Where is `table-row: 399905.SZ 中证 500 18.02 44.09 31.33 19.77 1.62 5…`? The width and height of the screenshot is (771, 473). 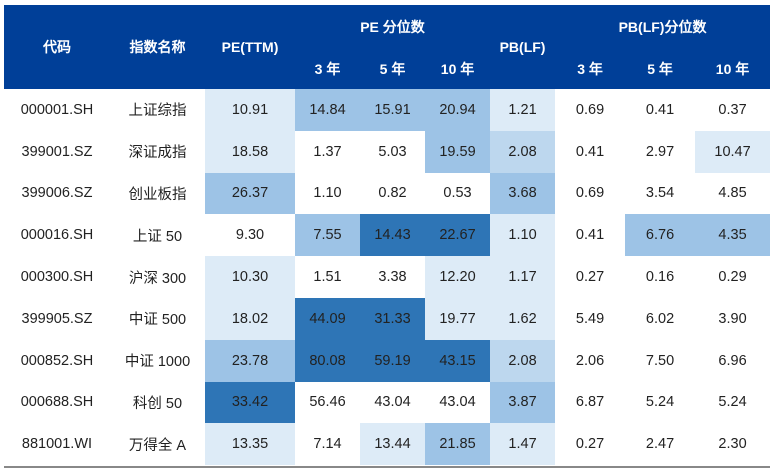 table-row: 399905.SZ 中证 500 18.02 44.09 31.33 19.77 1.62 5… is located at coordinates (387, 318).